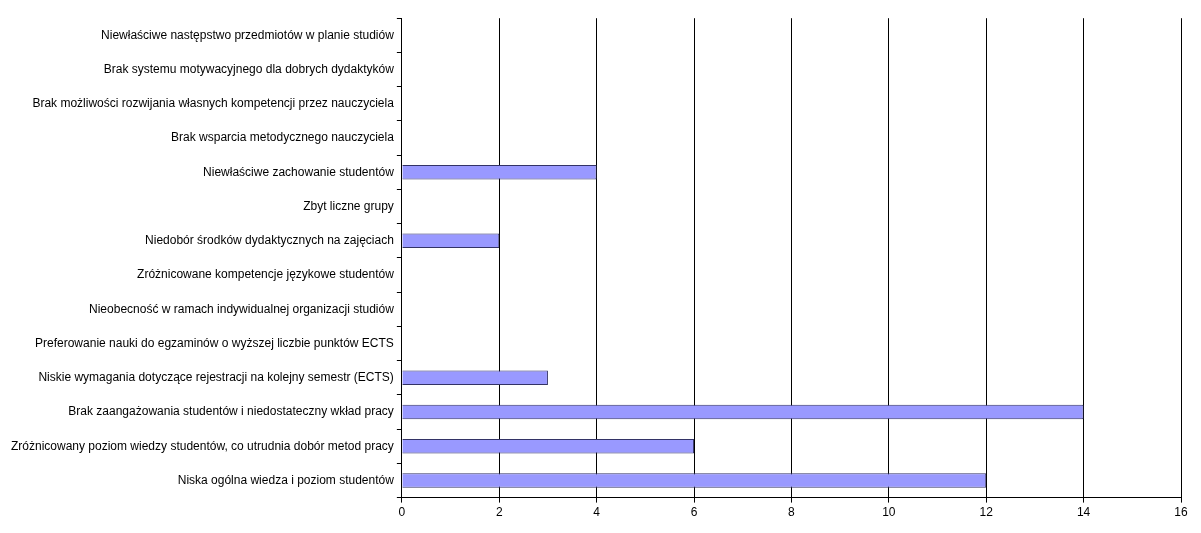 This screenshot has height=533, width=1201. Describe the element at coordinates (499, 512) in the screenshot. I see `x-tick-label: 2` at that location.